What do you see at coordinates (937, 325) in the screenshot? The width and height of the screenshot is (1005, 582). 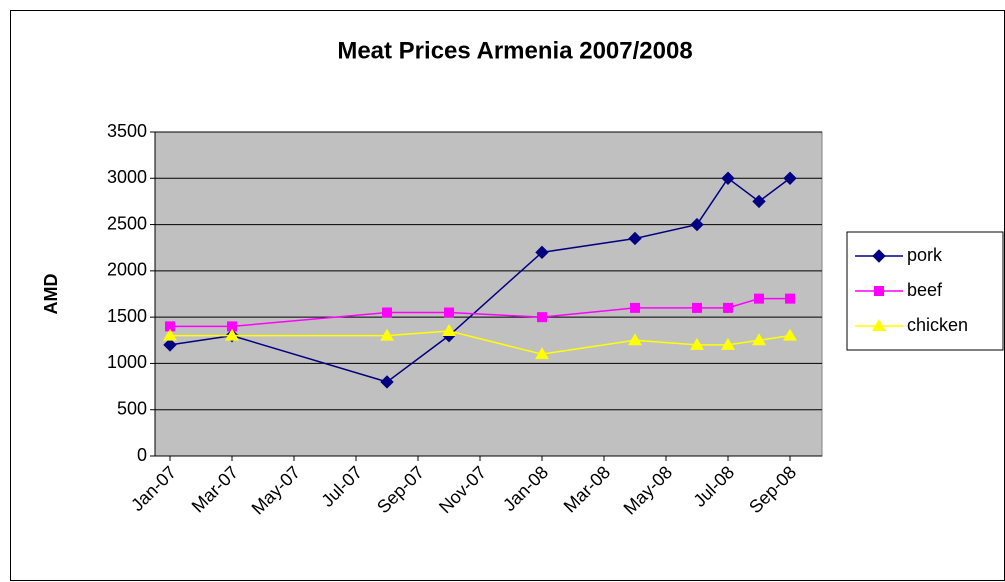 I see `legend-label: chicken` at bounding box center [937, 325].